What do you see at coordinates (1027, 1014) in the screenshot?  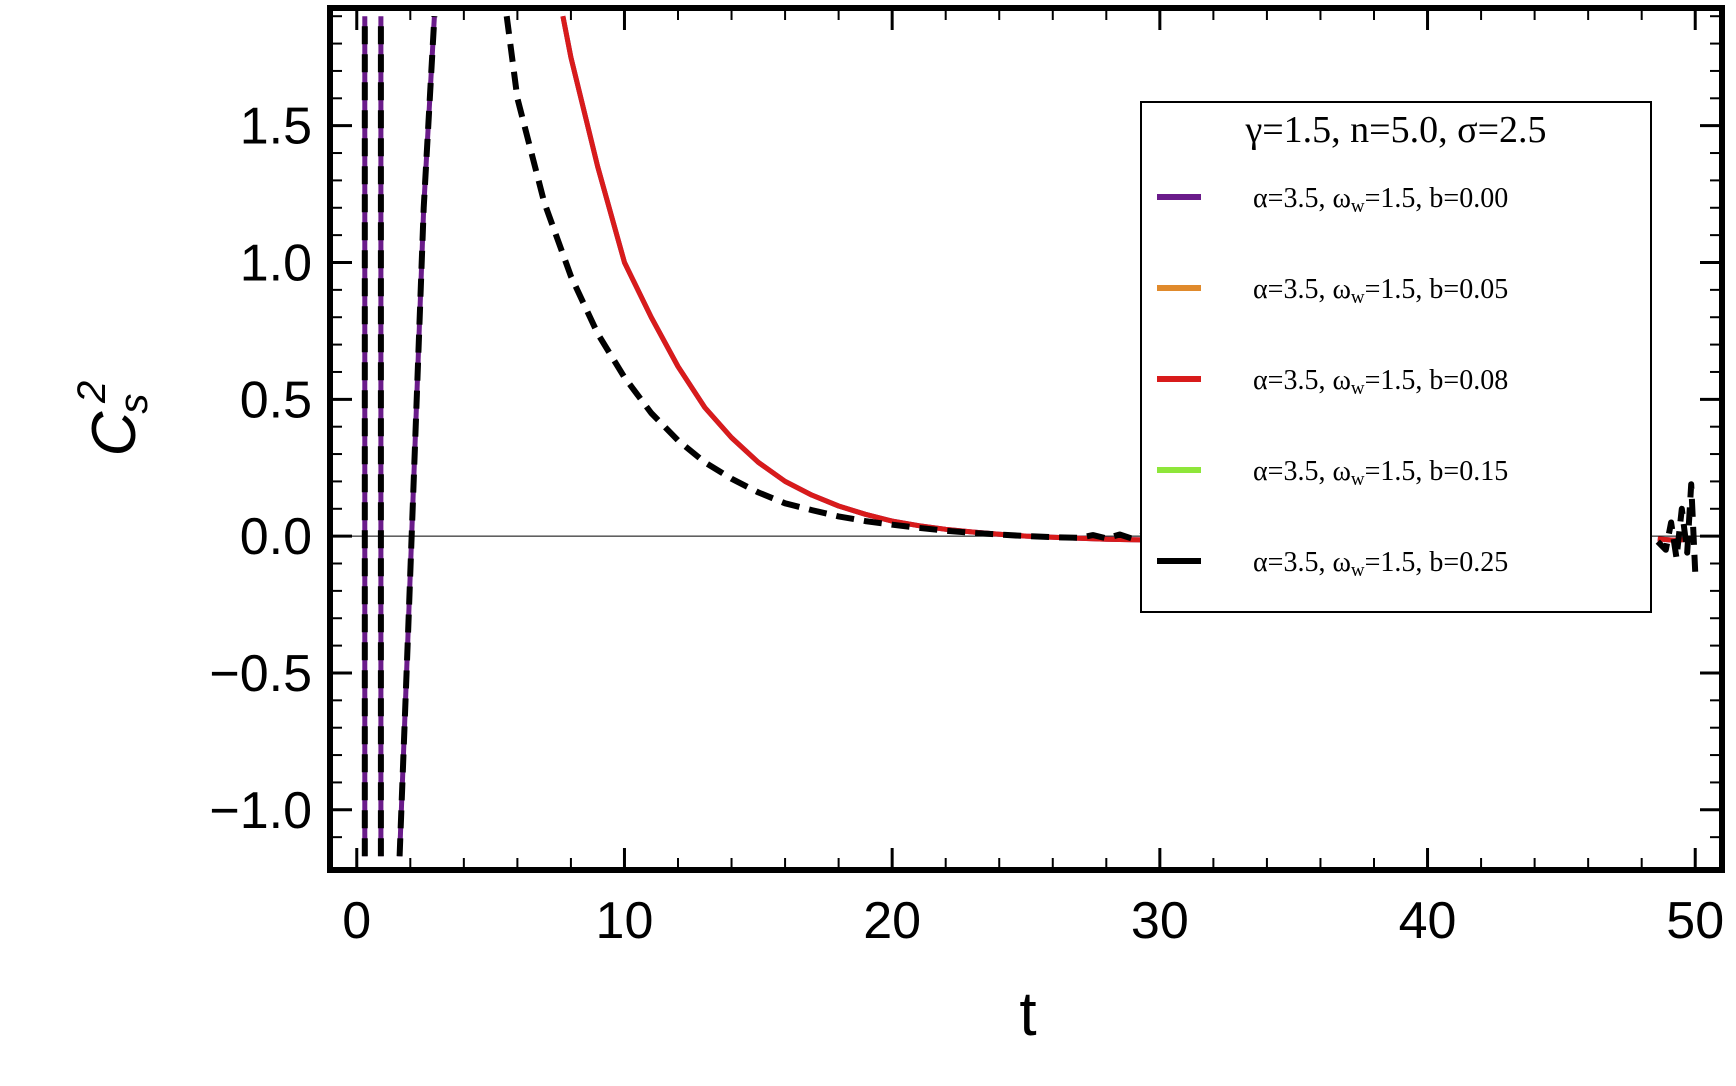 I see `x-axis-title: t` at bounding box center [1027, 1014].